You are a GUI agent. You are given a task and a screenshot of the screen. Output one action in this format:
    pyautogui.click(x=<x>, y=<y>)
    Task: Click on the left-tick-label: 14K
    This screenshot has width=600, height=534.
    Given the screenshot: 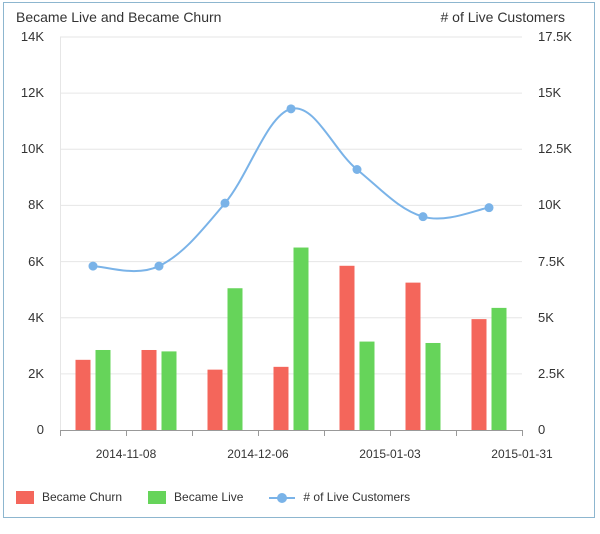 What is the action you would take?
    pyautogui.click(x=32, y=36)
    